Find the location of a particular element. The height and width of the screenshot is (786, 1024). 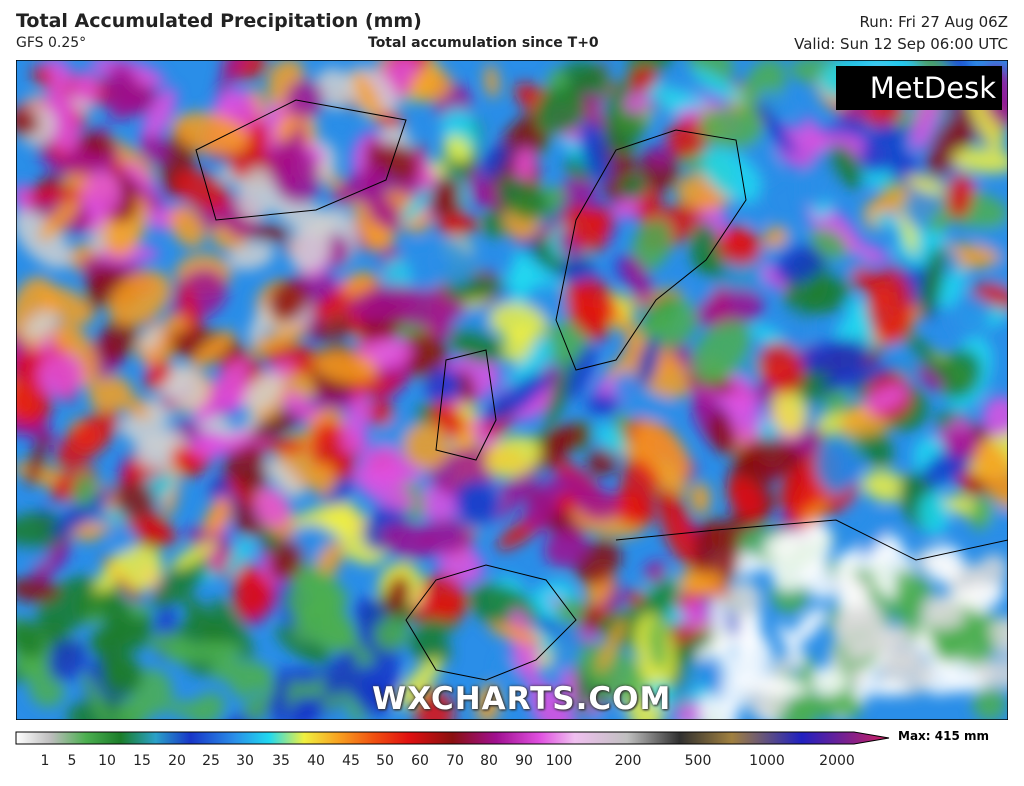

color-bar-label: 1000 is located at coordinates (767, 761).